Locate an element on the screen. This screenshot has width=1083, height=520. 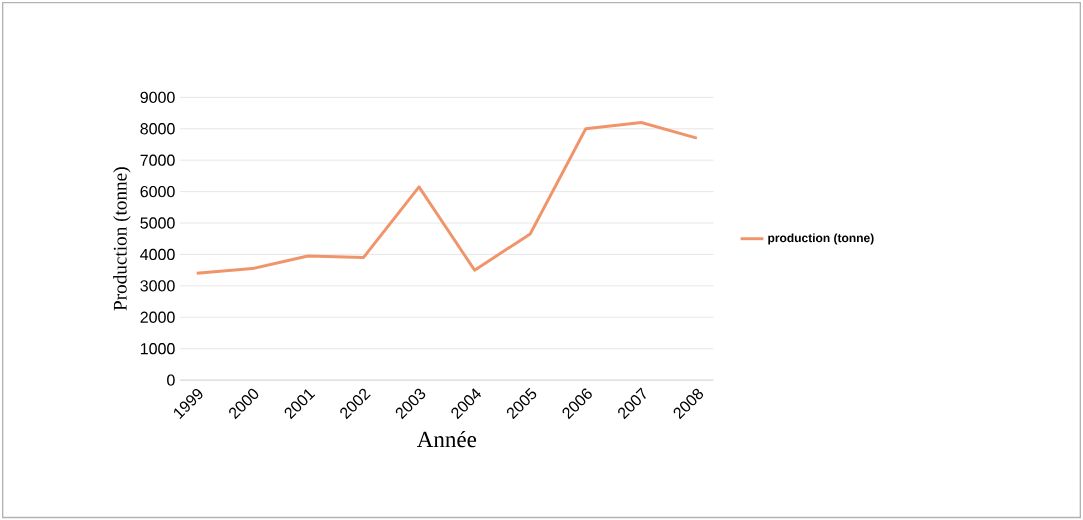
y-tick-label: 4000 is located at coordinates (157, 254).